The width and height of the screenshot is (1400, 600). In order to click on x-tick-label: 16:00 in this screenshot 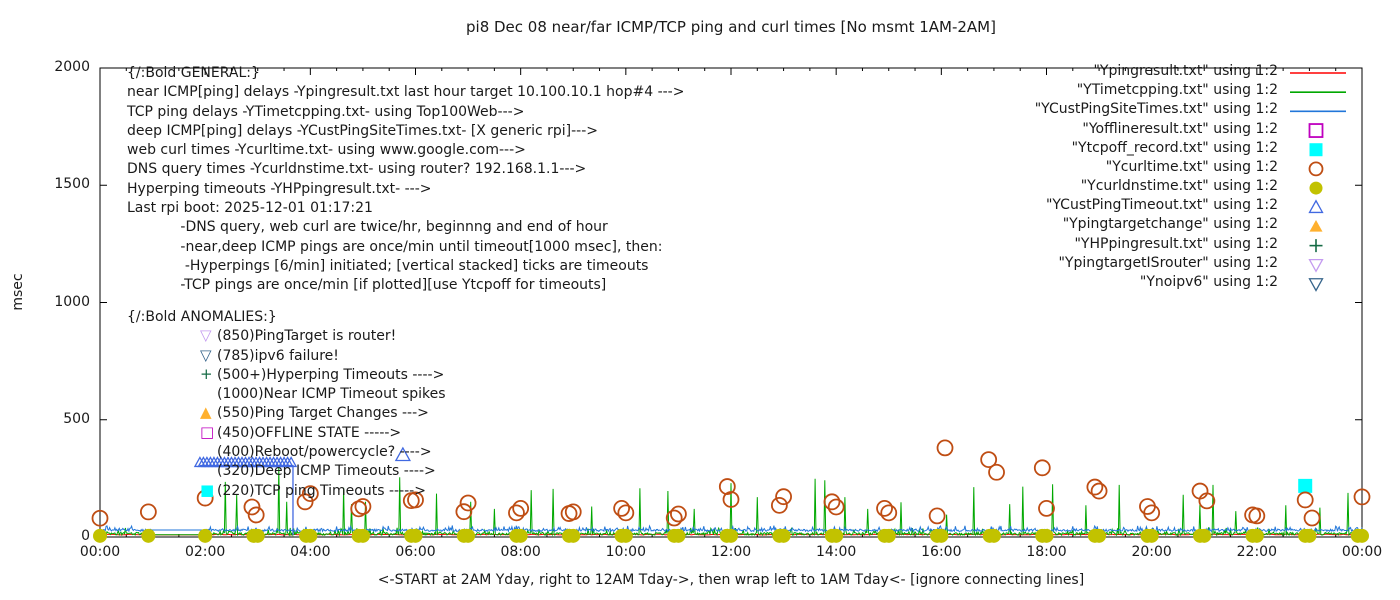, I will do `click(941, 552)`.